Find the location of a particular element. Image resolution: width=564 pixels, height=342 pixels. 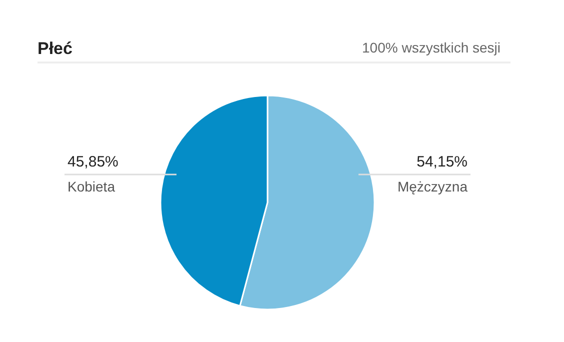

slice-label: Mężczyzna is located at coordinates (432, 186).